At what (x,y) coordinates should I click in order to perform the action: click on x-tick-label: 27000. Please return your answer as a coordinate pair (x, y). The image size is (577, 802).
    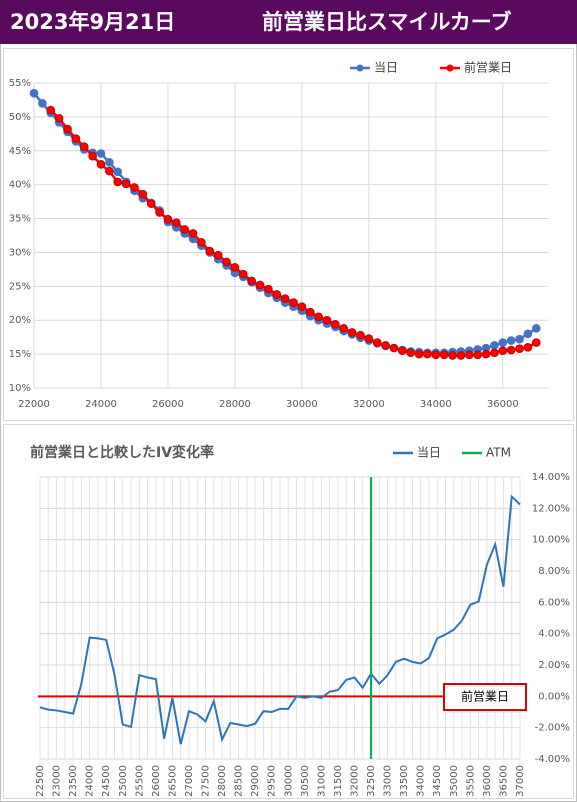
    Looking at the image, I should click on (189, 781).